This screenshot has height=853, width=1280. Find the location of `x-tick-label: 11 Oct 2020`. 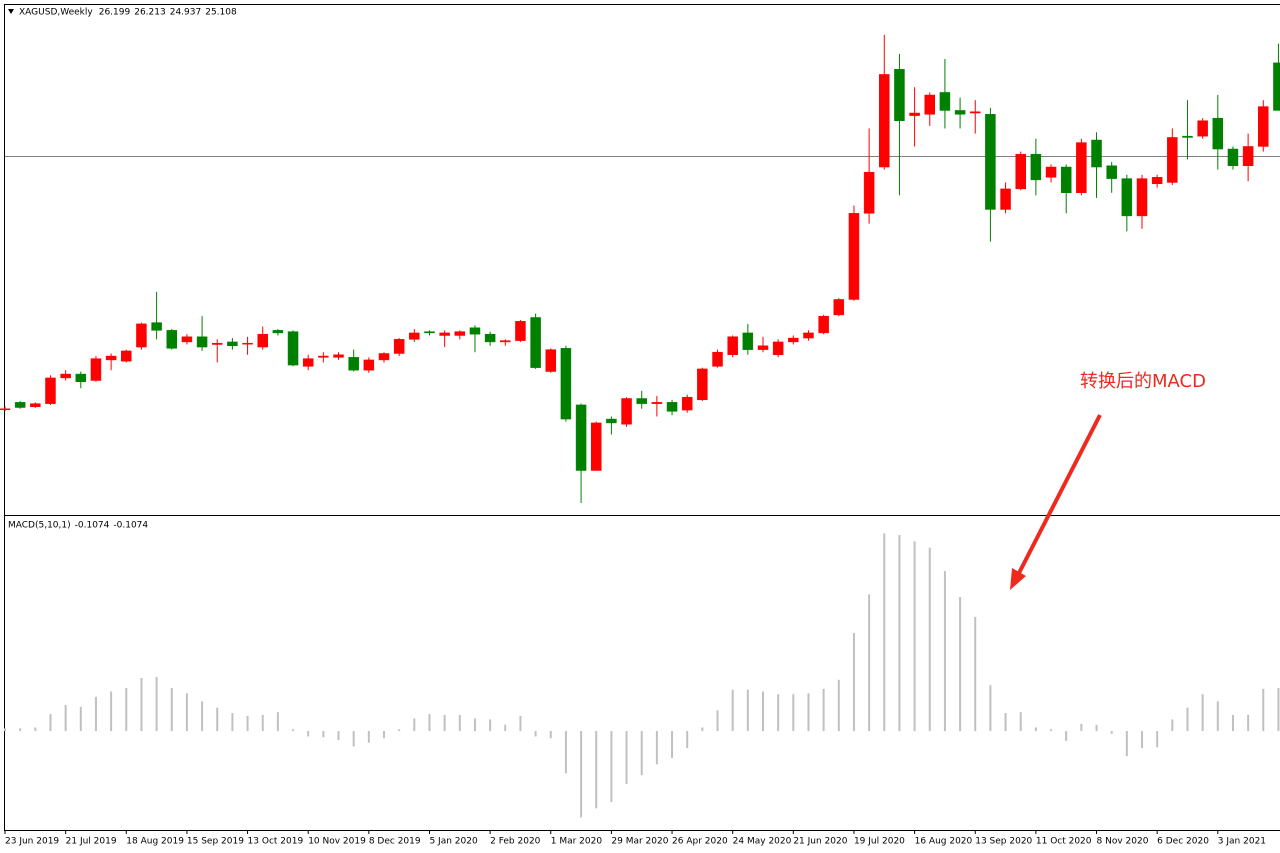

x-tick-label: 11 Oct 2020 is located at coordinates (1064, 842).